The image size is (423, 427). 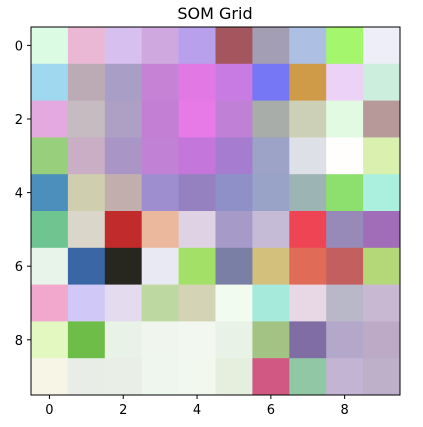 I want to click on heatmap-cell-r3-c3, so click(x=160, y=156).